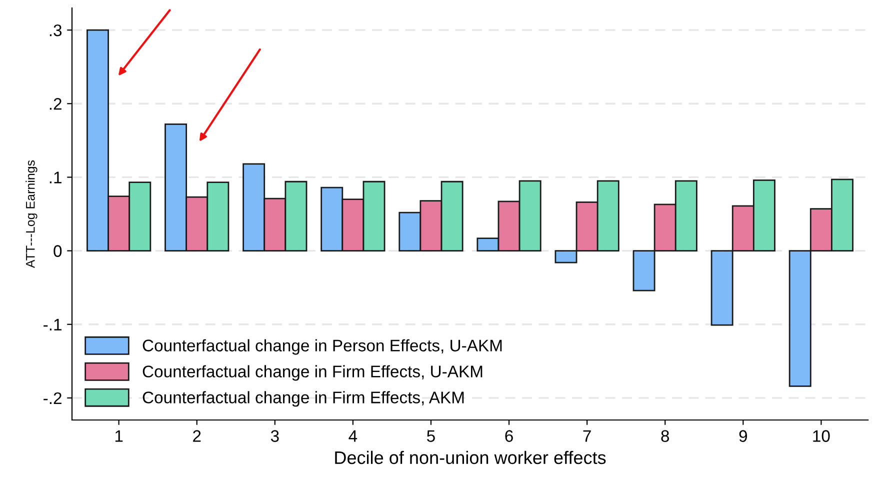 The height and width of the screenshot is (477, 876). I want to click on x-tick-label: 5, so click(431, 436).